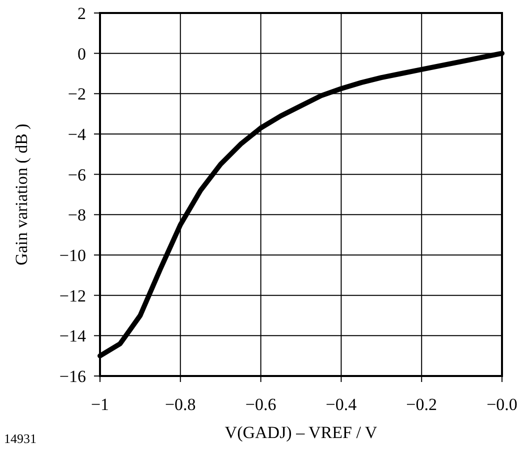 This screenshot has height=452, width=522. What do you see at coordinates (72, 255) in the screenshot?
I see `y-tick-label: −10` at bounding box center [72, 255].